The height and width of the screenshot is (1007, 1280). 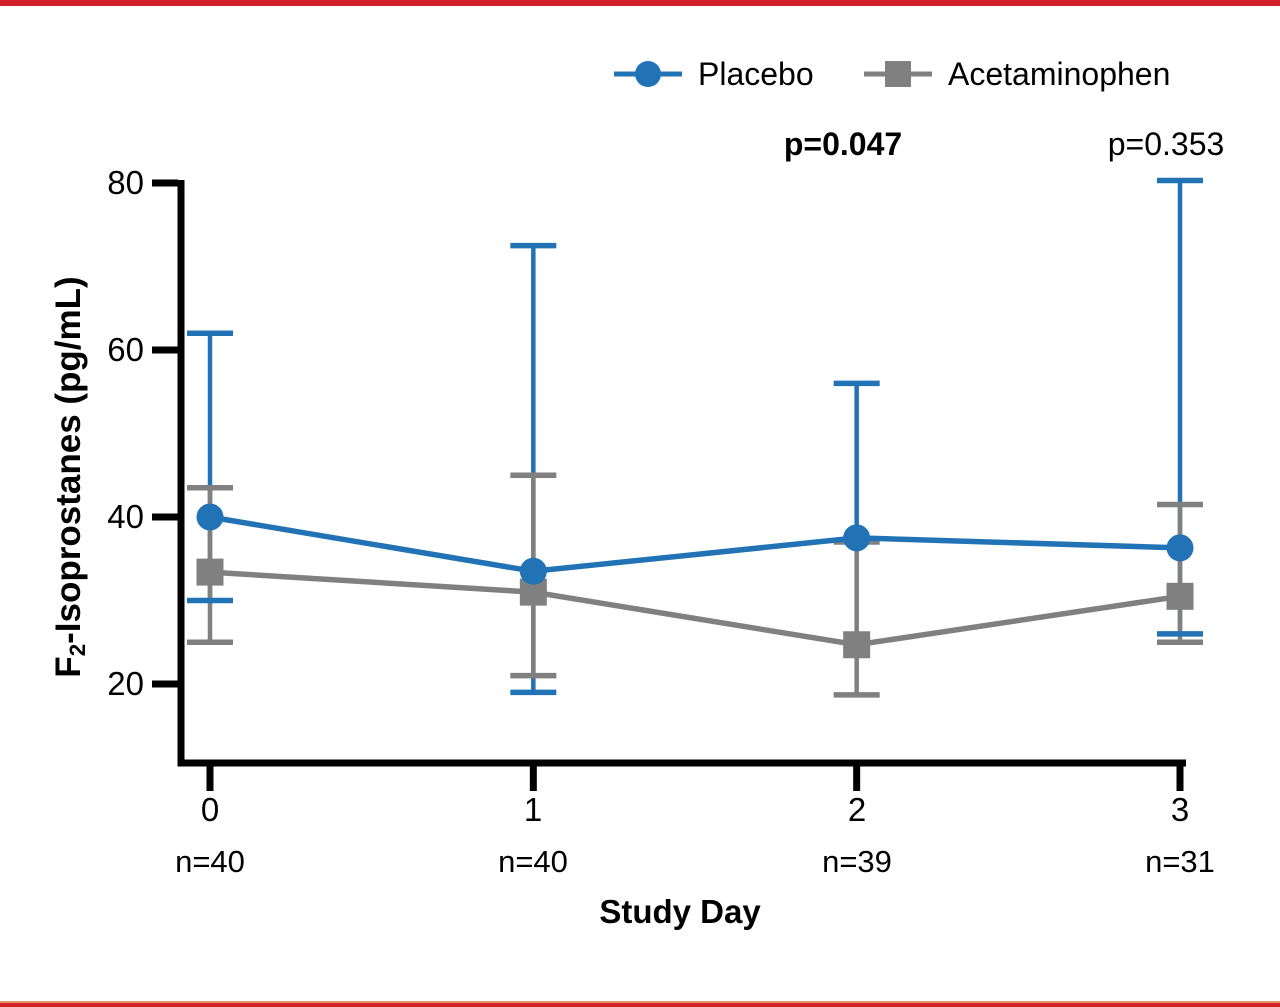 I want to click on legend-label-acetaminophen: Acetaminophen, so click(x=1059, y=74).